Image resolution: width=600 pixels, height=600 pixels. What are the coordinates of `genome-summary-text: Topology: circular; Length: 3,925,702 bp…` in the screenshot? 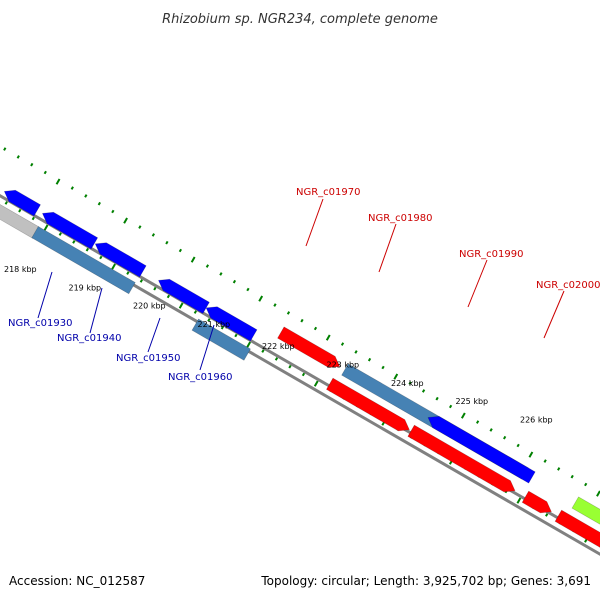 It's located at (425, 581).